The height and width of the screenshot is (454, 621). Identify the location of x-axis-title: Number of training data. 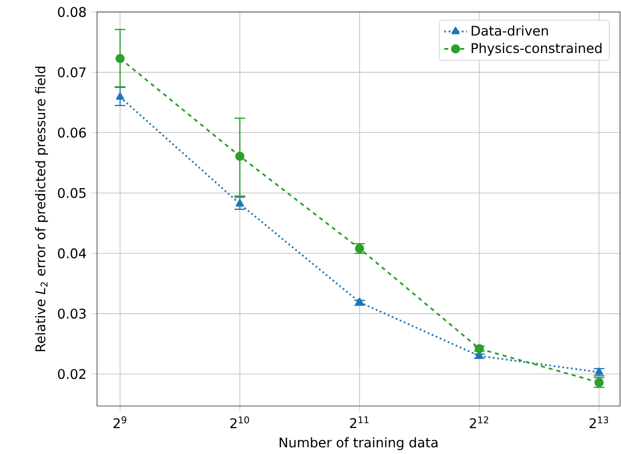
(359, 443).